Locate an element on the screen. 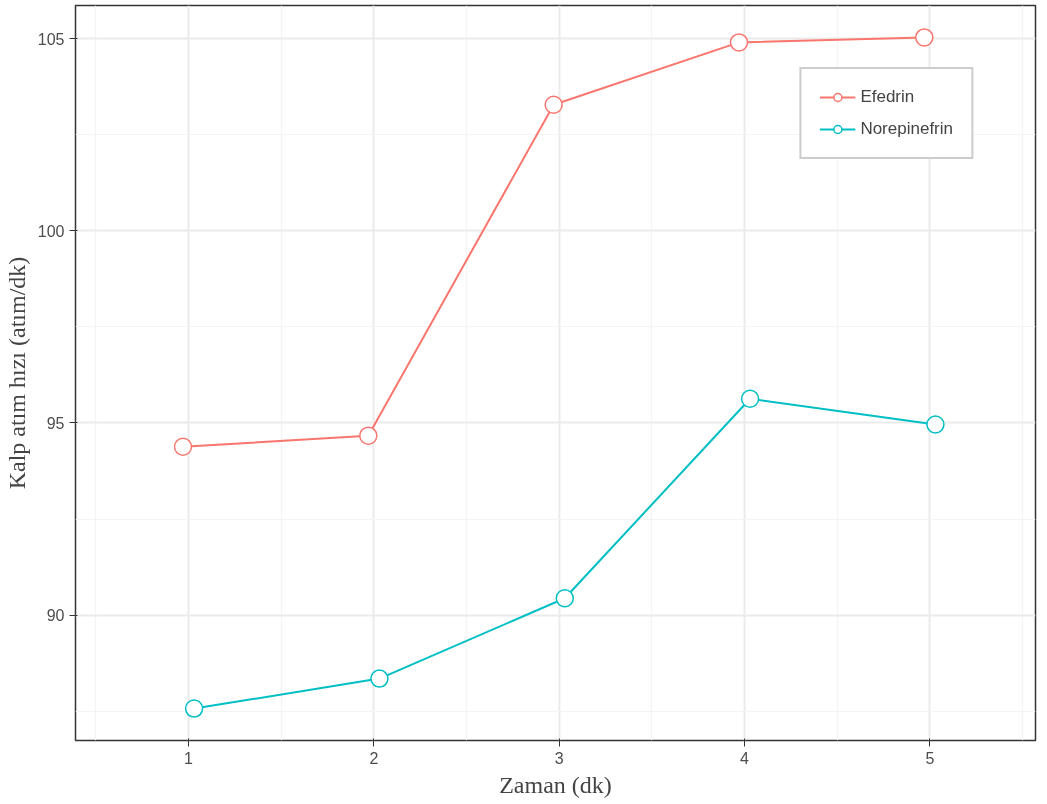 This screenshot has width=1047, height=804. y-tick-label: 90 is located at coordinates (55, 616).